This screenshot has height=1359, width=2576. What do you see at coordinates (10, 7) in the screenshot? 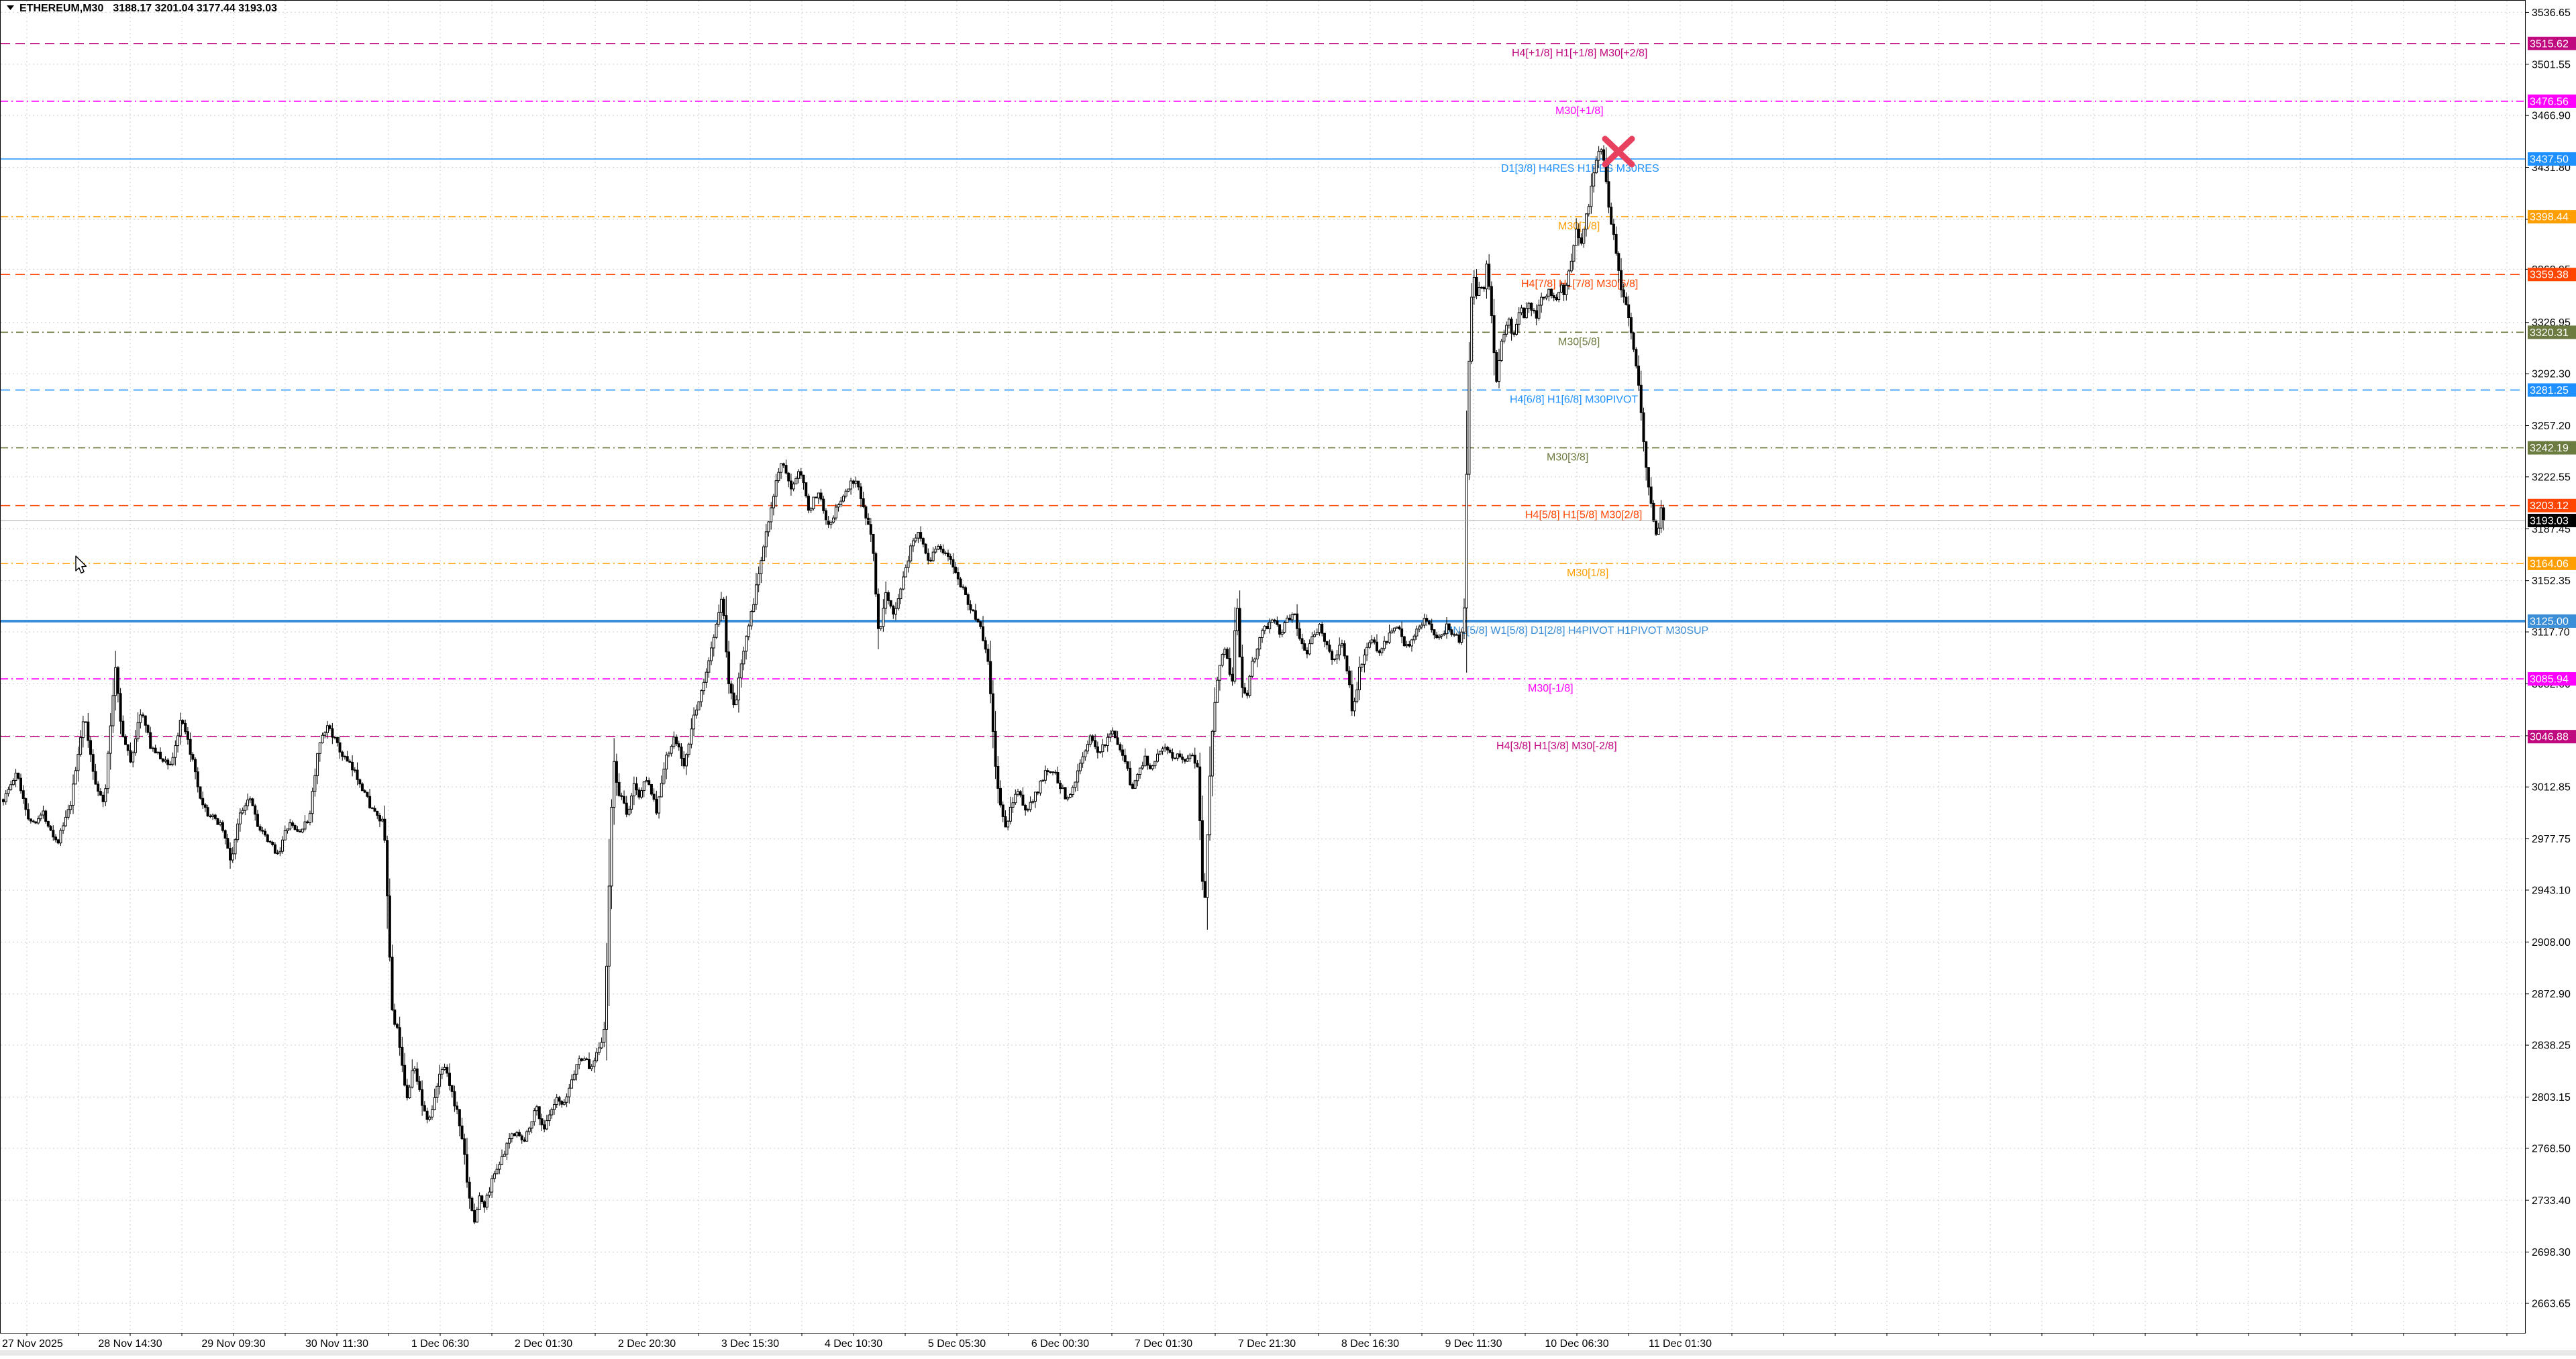
I see `symbol-dropdown-icon` at bounding box center [10, 7].